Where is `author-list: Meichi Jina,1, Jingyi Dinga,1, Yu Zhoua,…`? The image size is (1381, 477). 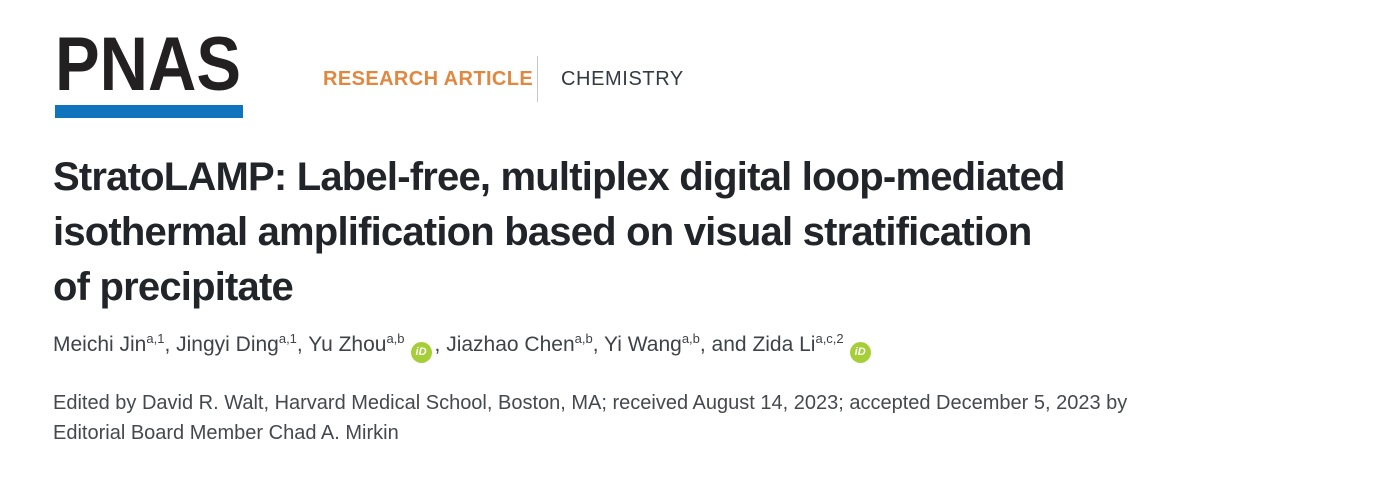 author-list: Meichi Jina,1, Jingyi Dinga,1, Yu Zhoua,… is located at coordinates (463, 347).